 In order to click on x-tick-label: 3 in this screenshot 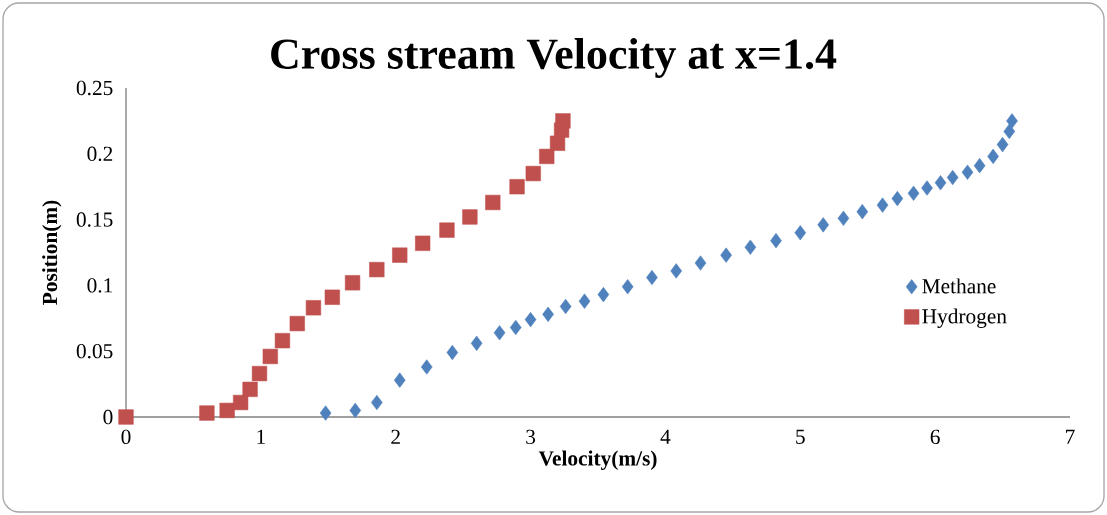, I will do `click(531, 437)`.